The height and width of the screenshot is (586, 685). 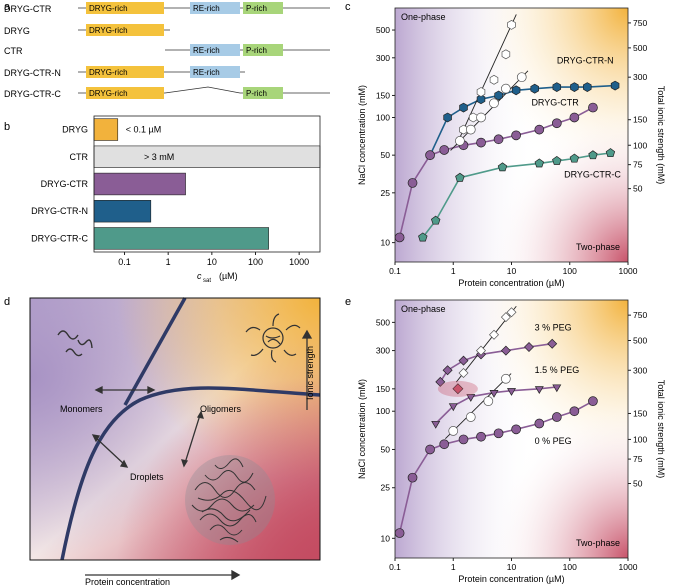 I want to click on ionic-strength-label: Ionic strength, so click(x=310, y=373).